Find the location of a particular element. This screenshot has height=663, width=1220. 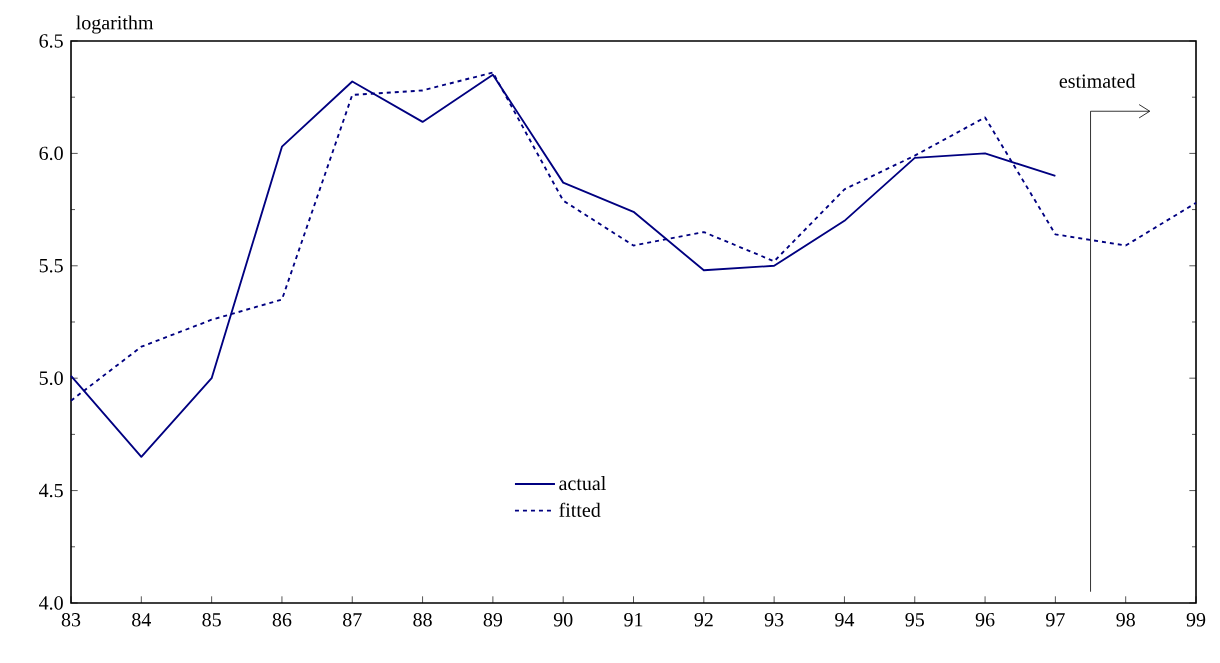

y-tick-label: 5.0 is located at coordinates (51, 378).